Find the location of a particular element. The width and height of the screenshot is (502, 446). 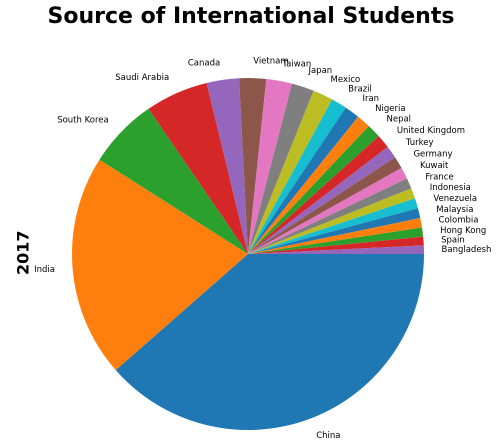

pie-slice-nepal is located at coordinates (313, 190).